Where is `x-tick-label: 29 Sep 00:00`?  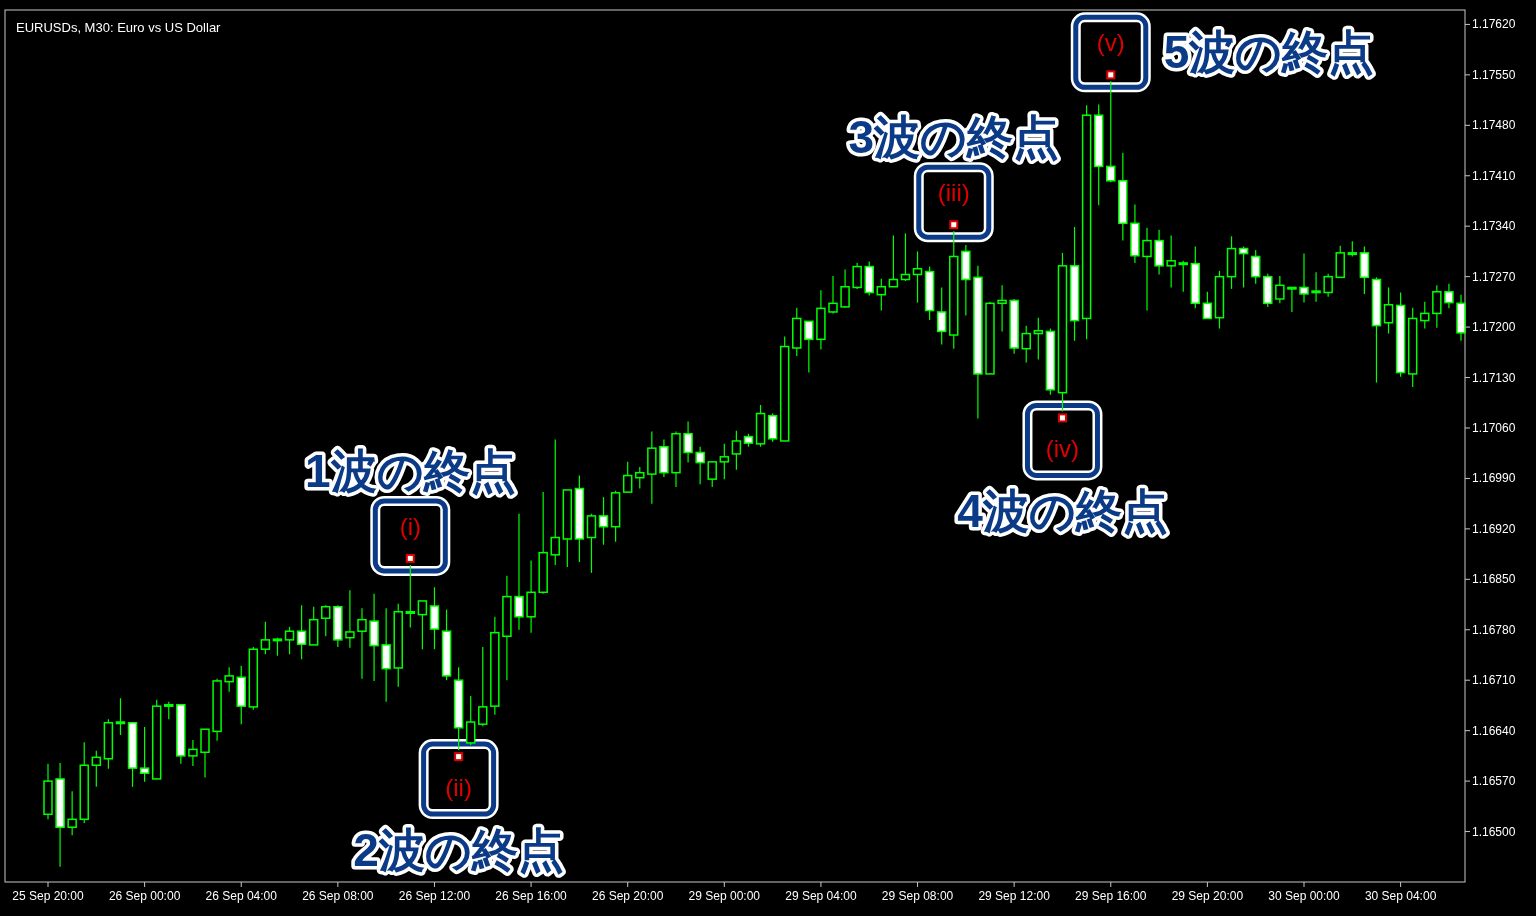 x-tick-label: 29 Sep 00:00 is located at coordinates (724, 896).